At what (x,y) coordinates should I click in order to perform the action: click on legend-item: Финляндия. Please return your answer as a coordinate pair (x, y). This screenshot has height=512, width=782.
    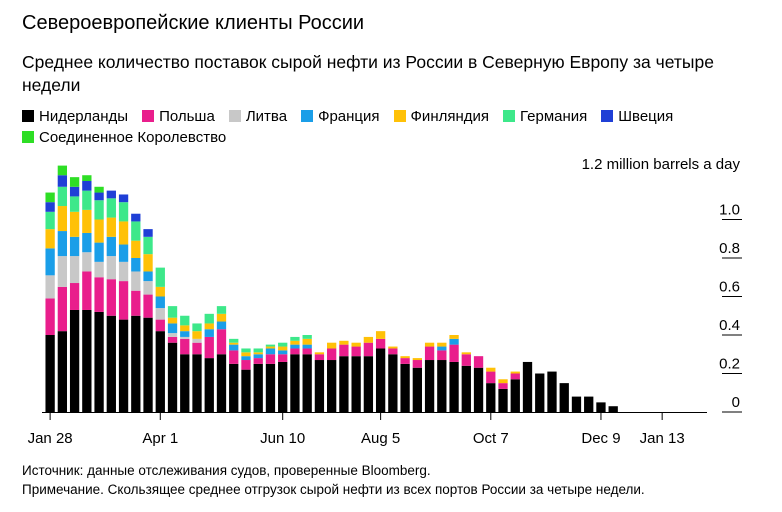
    Looking at the image, I should click on (441, 116).